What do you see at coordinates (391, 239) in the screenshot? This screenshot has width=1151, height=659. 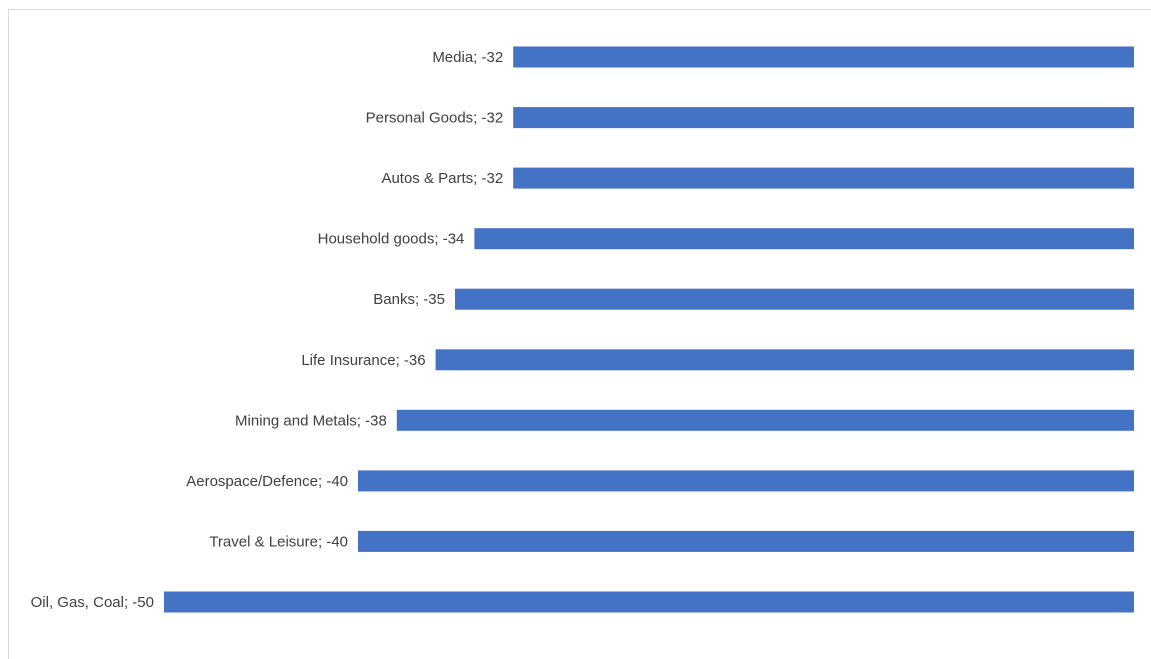 I see `bar-data-label: Household goods; -34` at bounding box center [391, 239].